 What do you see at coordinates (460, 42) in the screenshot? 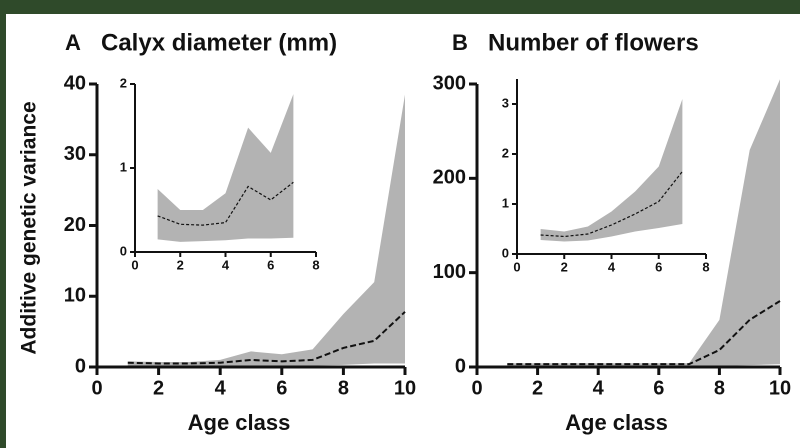
I see `panel-letter: B` at bounding box center [460, 42].